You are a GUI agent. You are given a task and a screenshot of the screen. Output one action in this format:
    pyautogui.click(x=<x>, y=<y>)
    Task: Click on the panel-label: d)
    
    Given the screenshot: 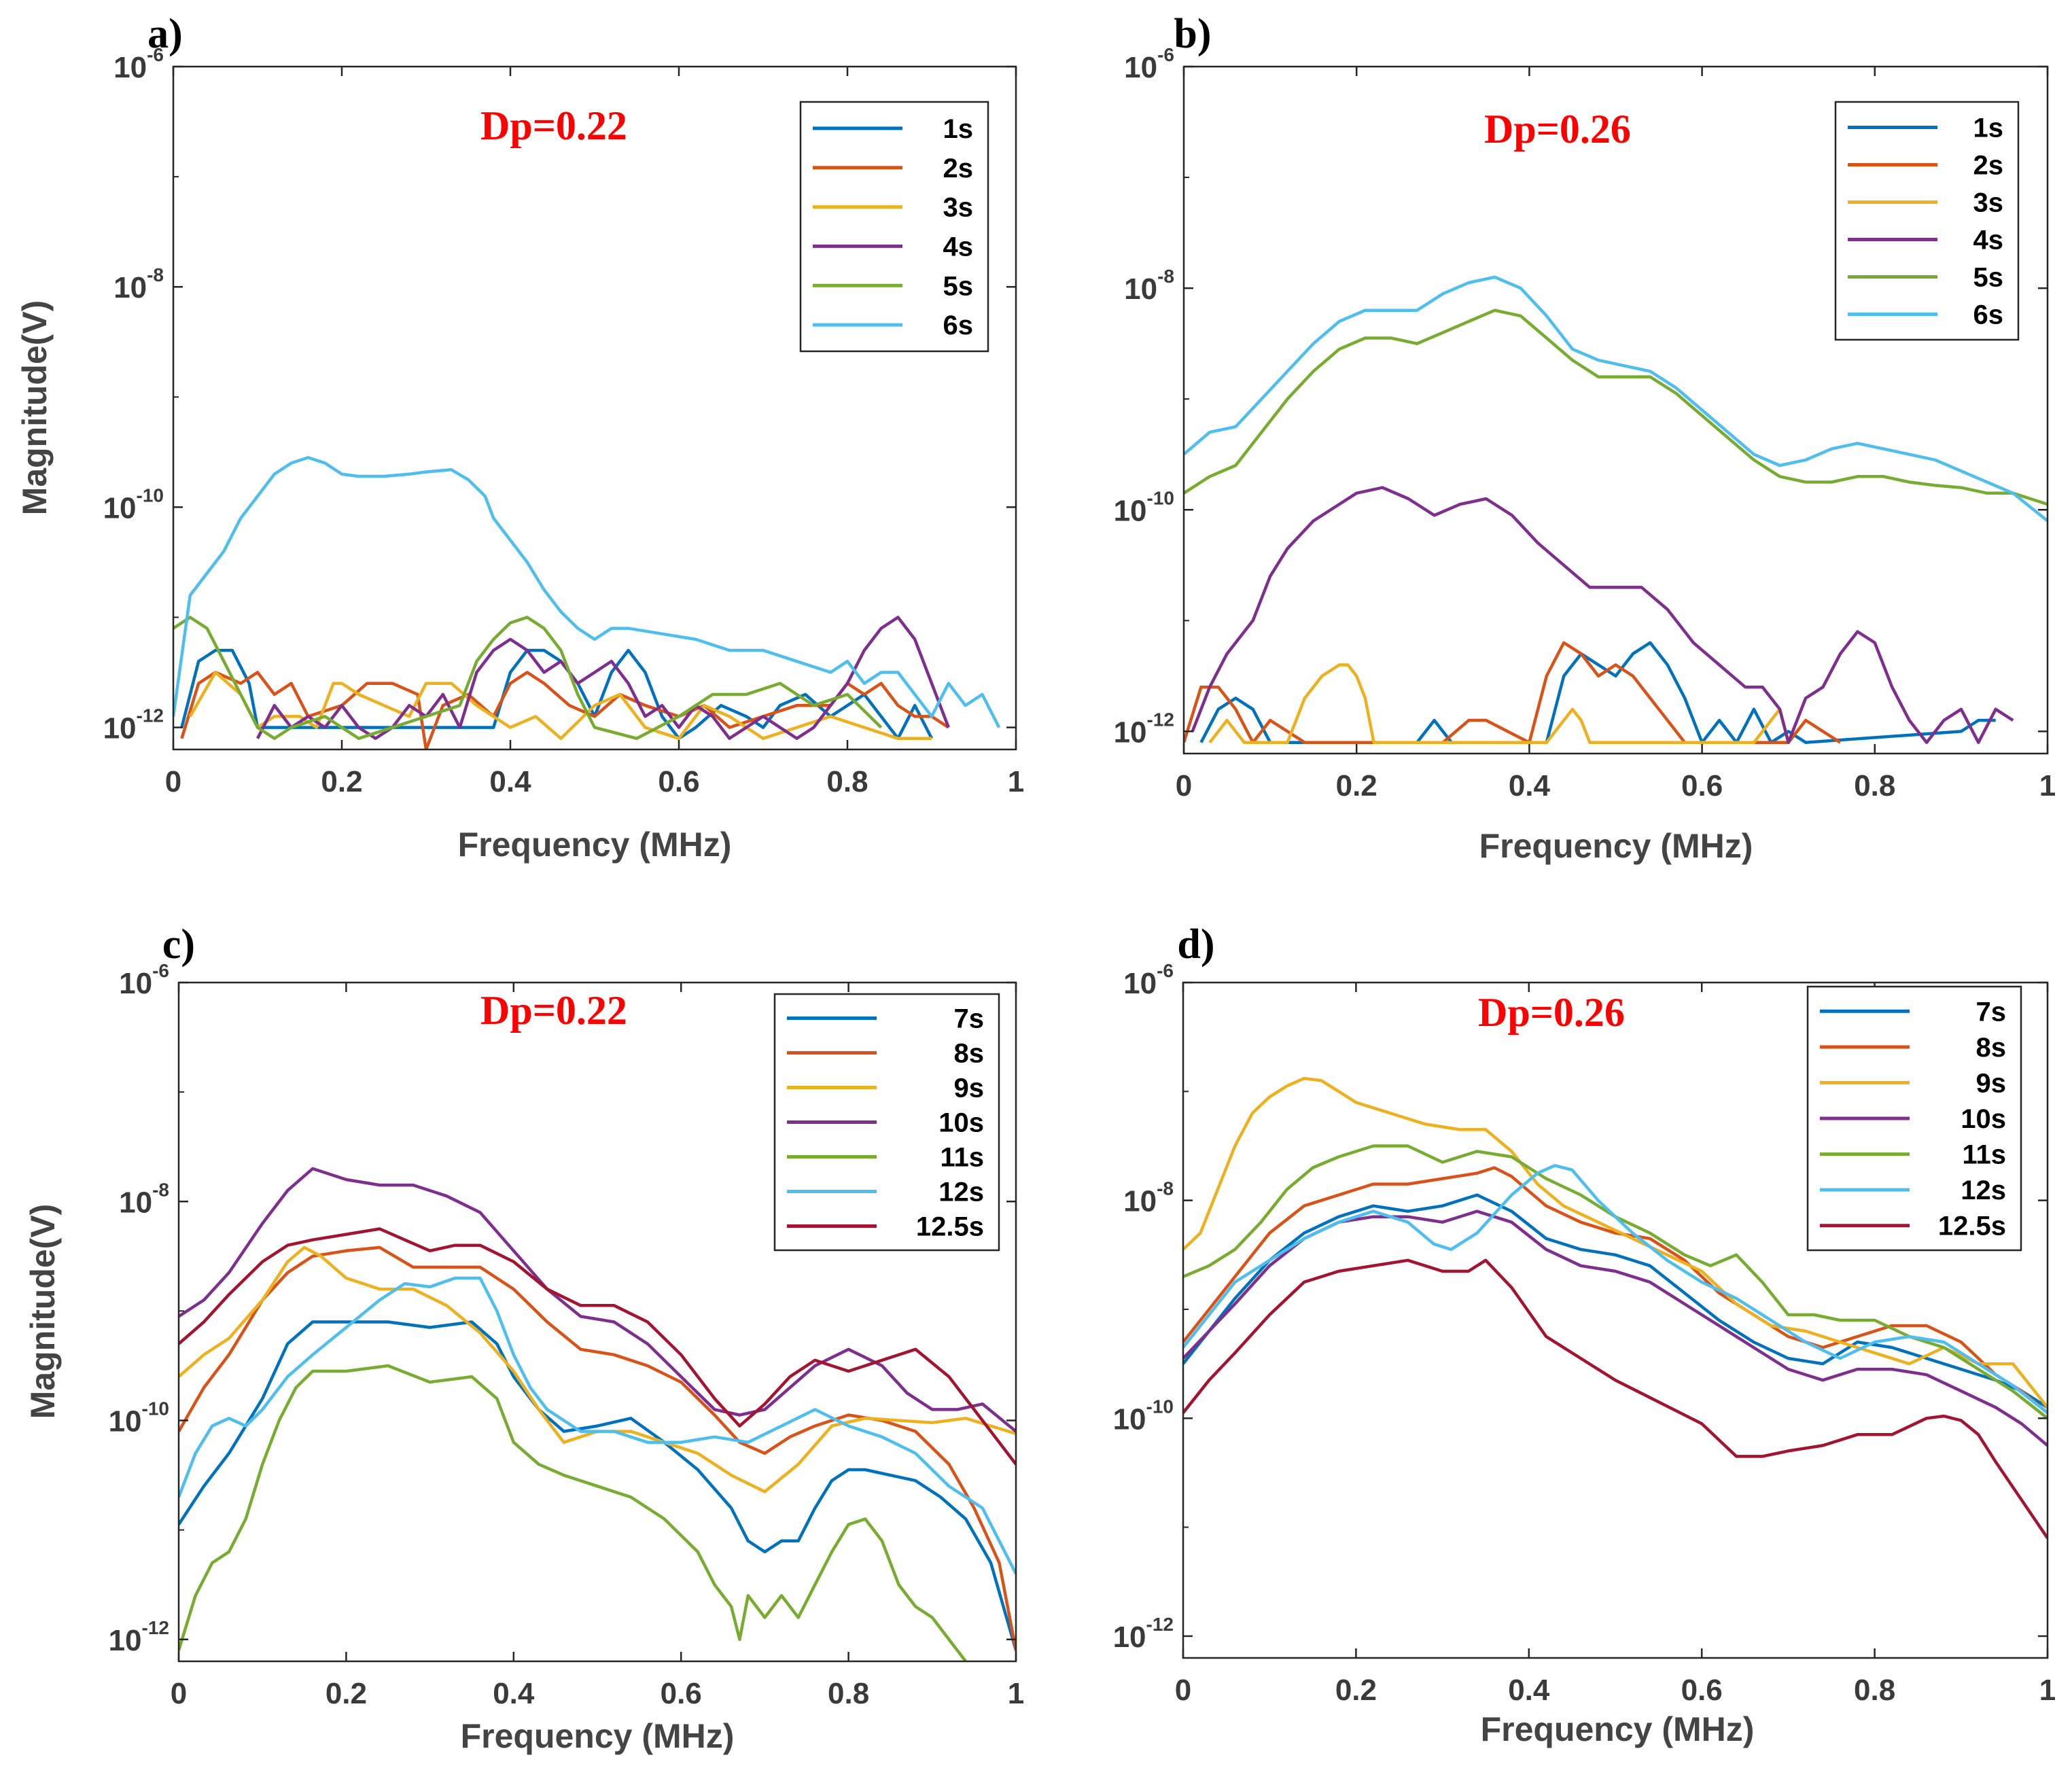 What is the action you would take?
    pyautogui.click(x=1195, y=944)
    